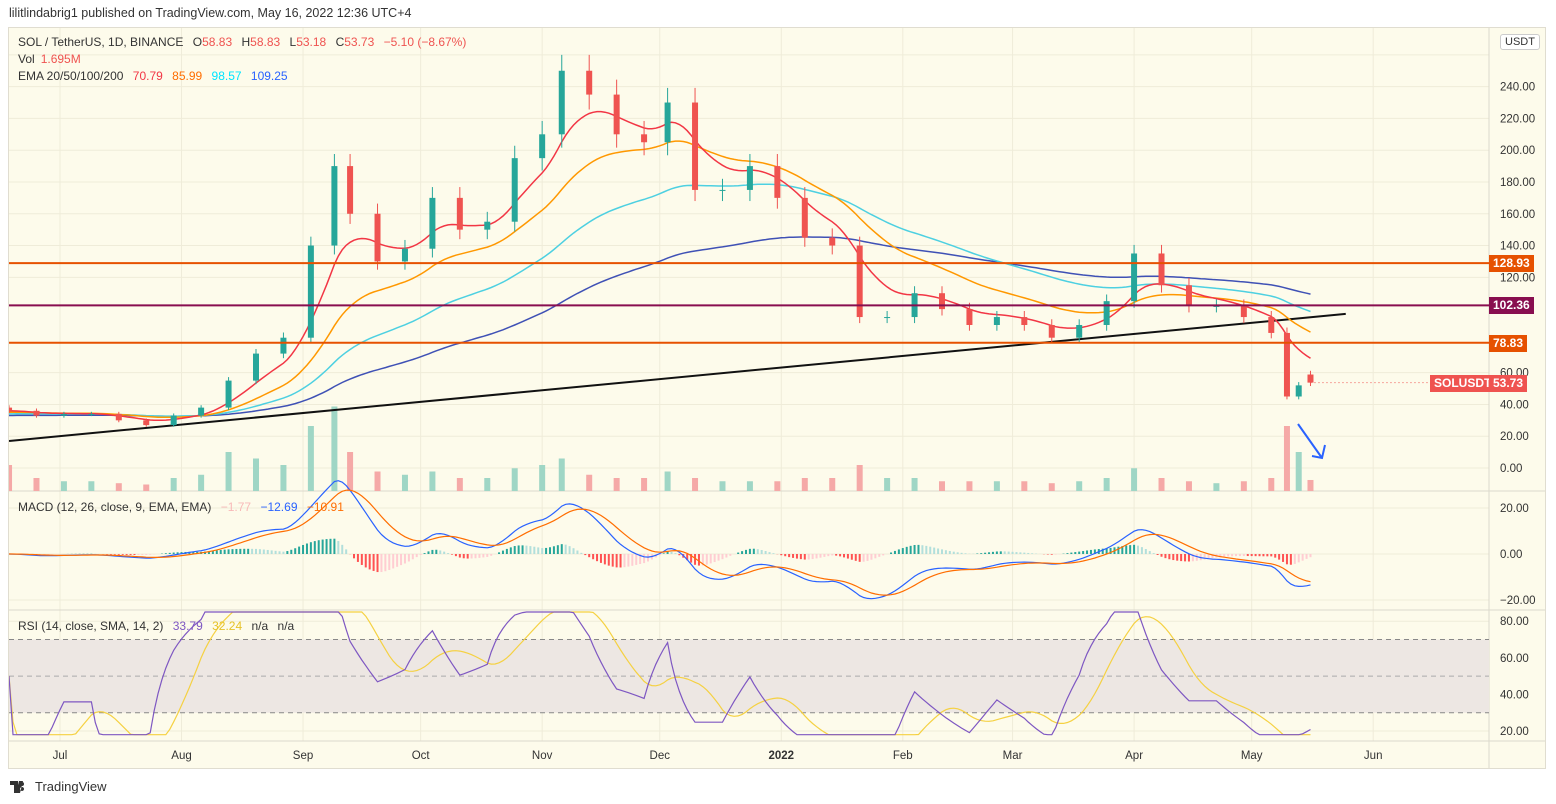  Describe the element at coordinates (781, 756) in the screenshot. I see `x-tick-label: 2022` at that location.